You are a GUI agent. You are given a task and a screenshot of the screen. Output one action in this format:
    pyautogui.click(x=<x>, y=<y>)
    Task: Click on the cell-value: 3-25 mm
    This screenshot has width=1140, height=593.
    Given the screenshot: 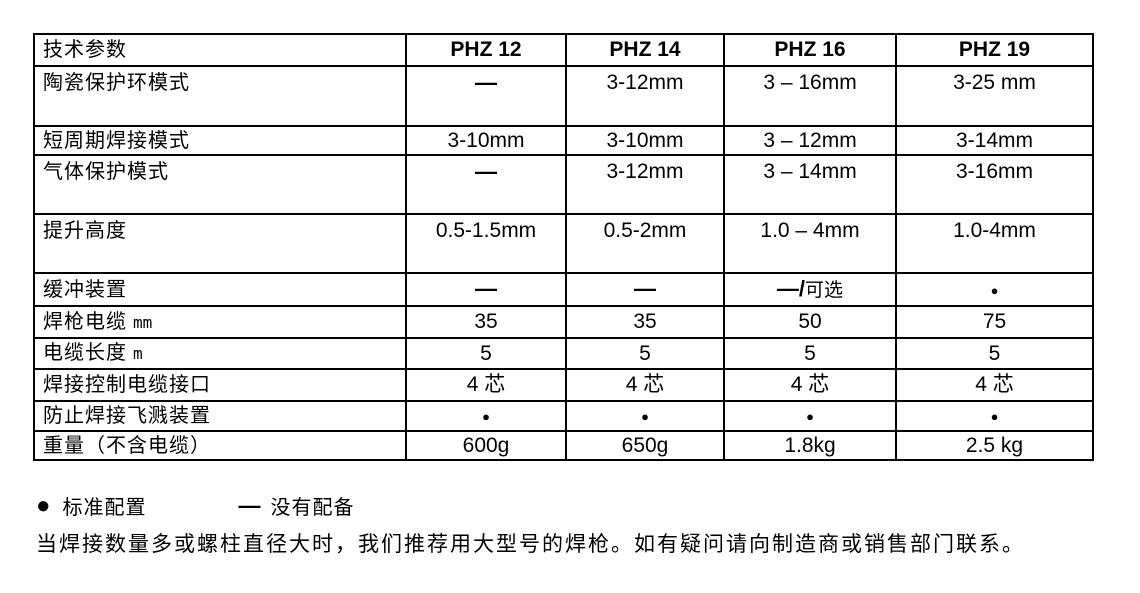 What is the action you would take?
    pyautogui.click(x=994, y=96)
    